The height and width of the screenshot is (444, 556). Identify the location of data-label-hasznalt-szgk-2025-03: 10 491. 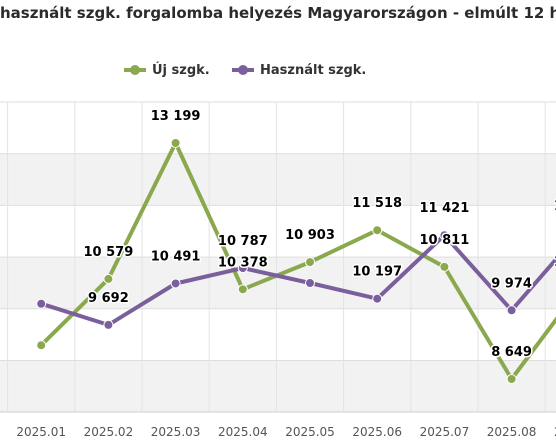
(176, 256).